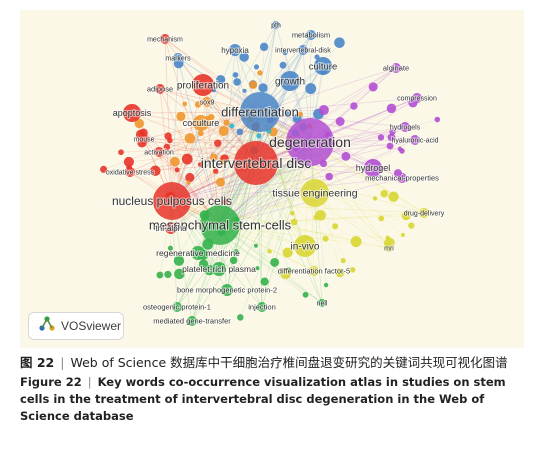 The image size is (544, 468). I want to click on keyword-label-mediated-gene-transfer: mediated gene-transfer, so click(192, 321).